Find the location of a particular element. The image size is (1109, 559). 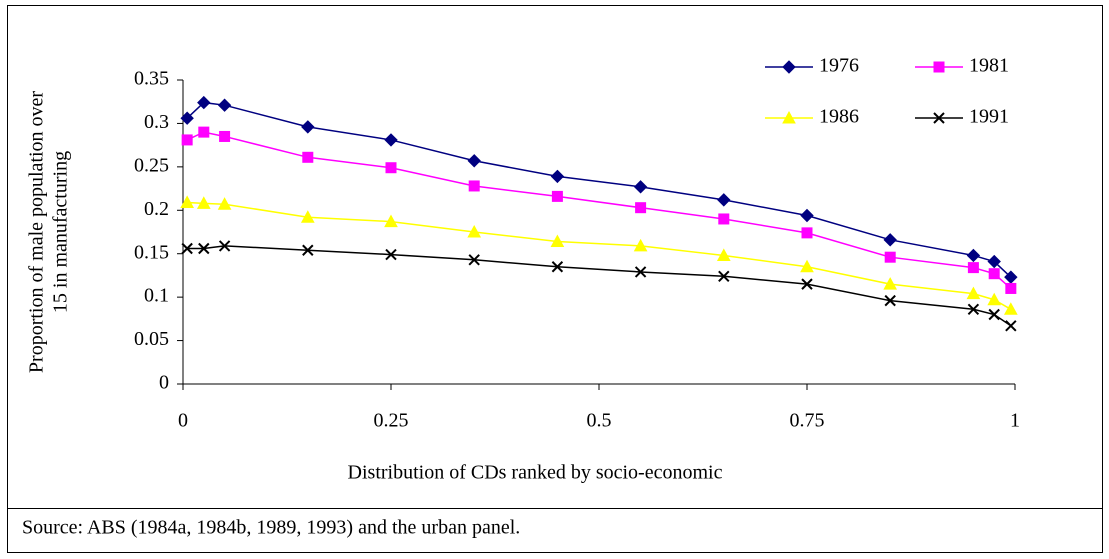

y-tick-label: 0.15 is located at coordinates (151, 252).